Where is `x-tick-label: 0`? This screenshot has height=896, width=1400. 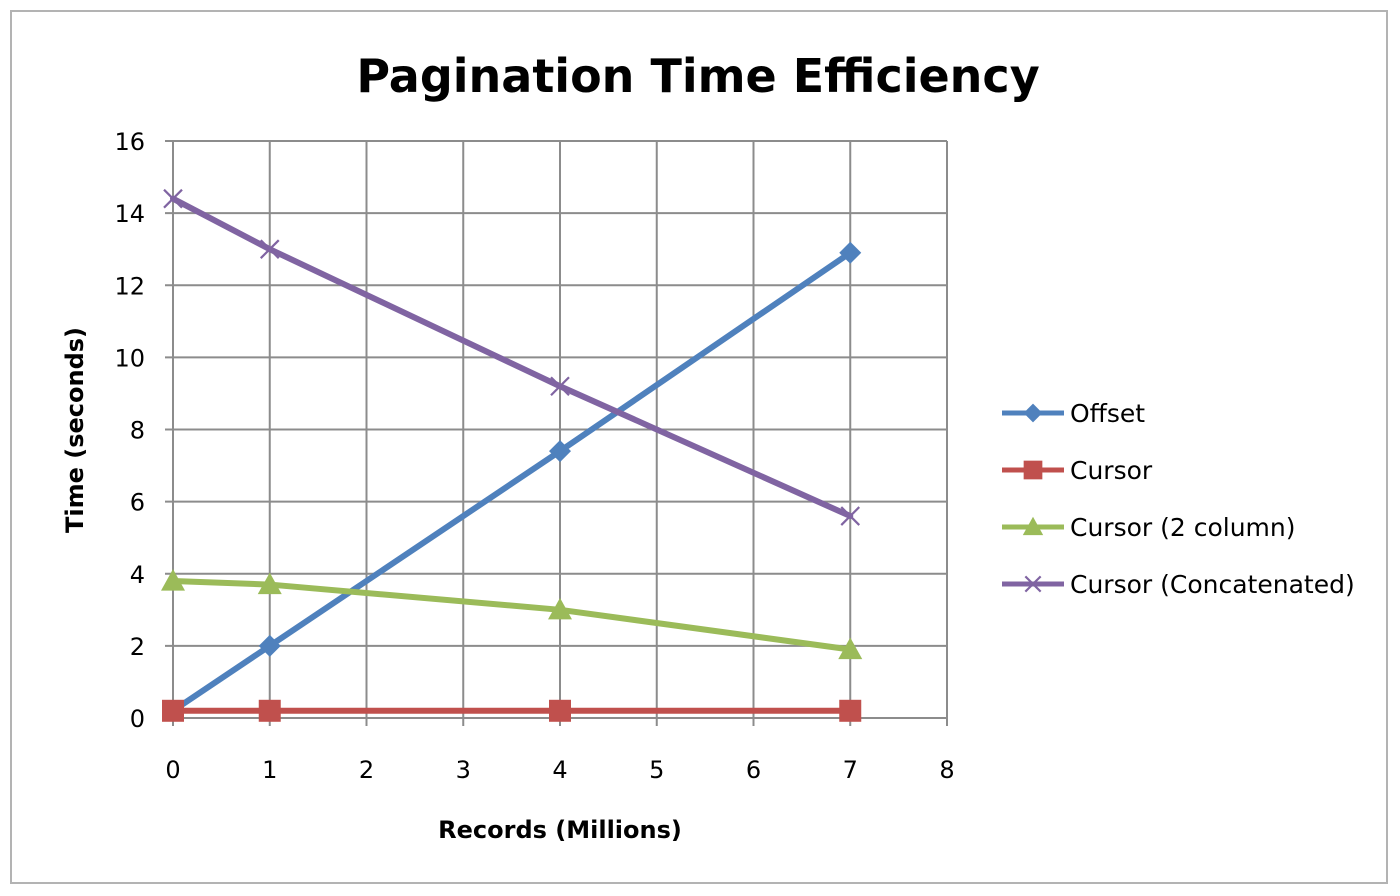 x-tick-label: 0 is located at coordinates (172, 770).